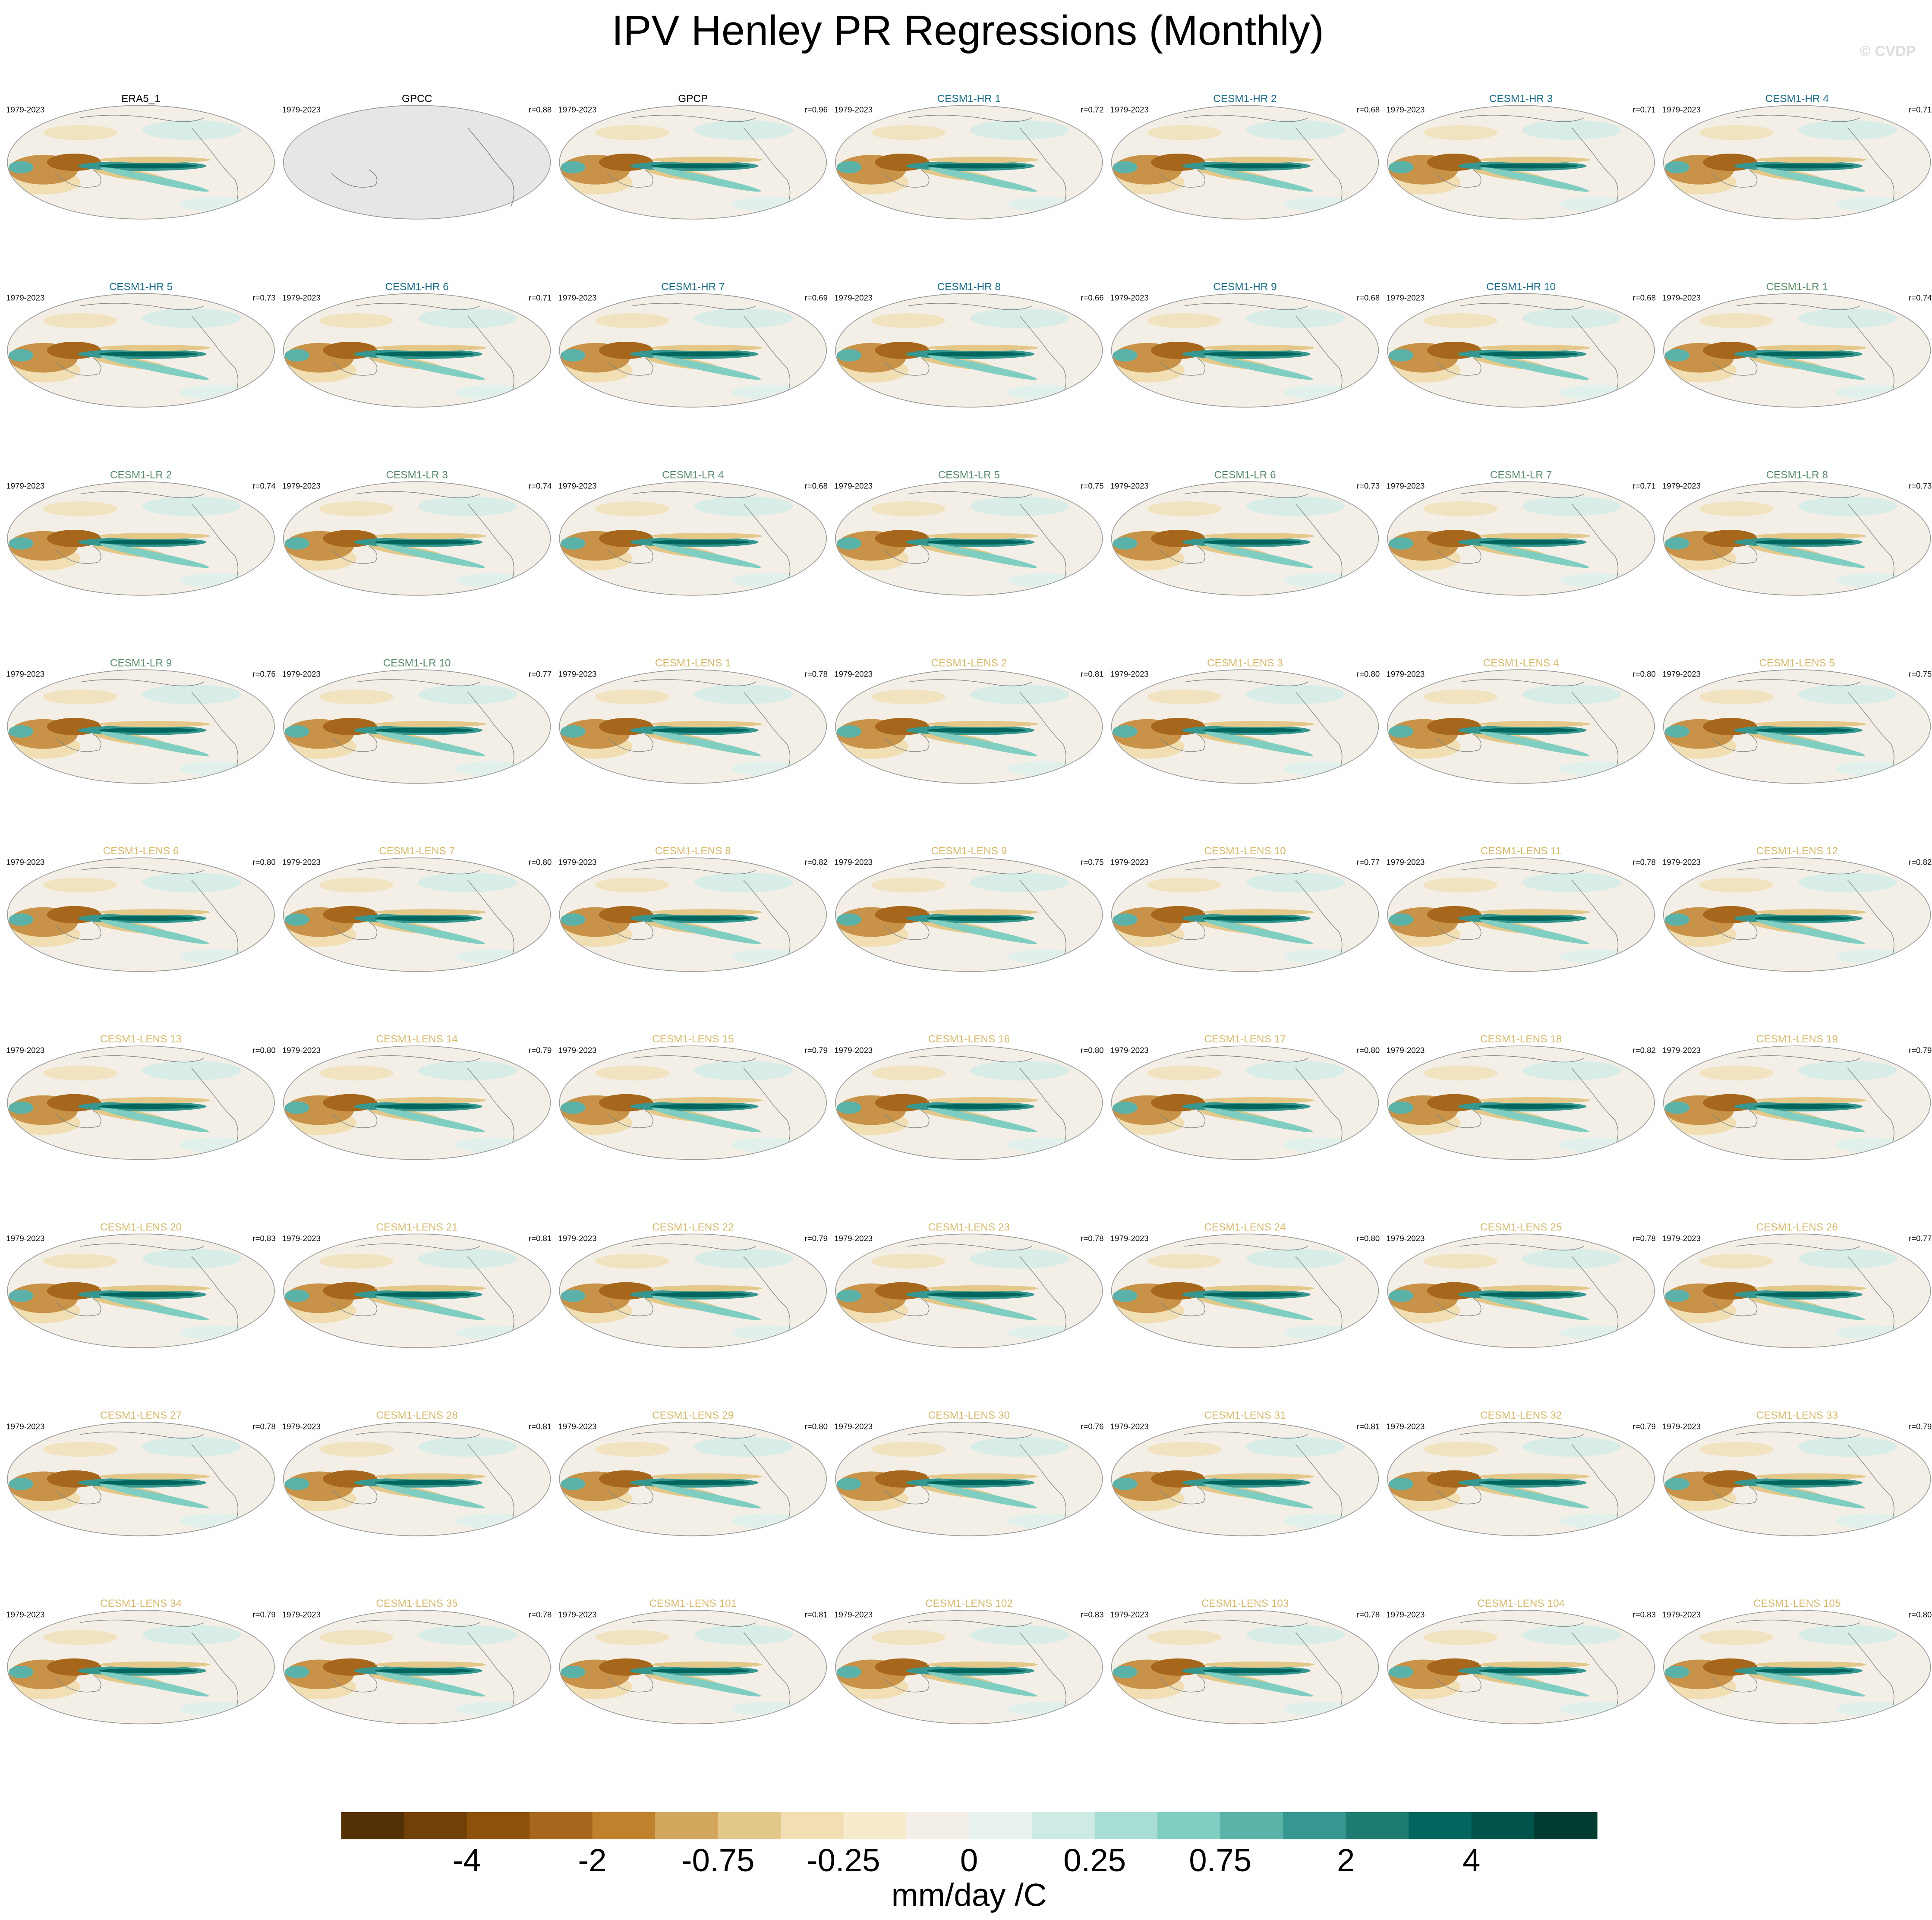  I want to click on panel-title: CESM1-LENS 8, so click(693, 851).